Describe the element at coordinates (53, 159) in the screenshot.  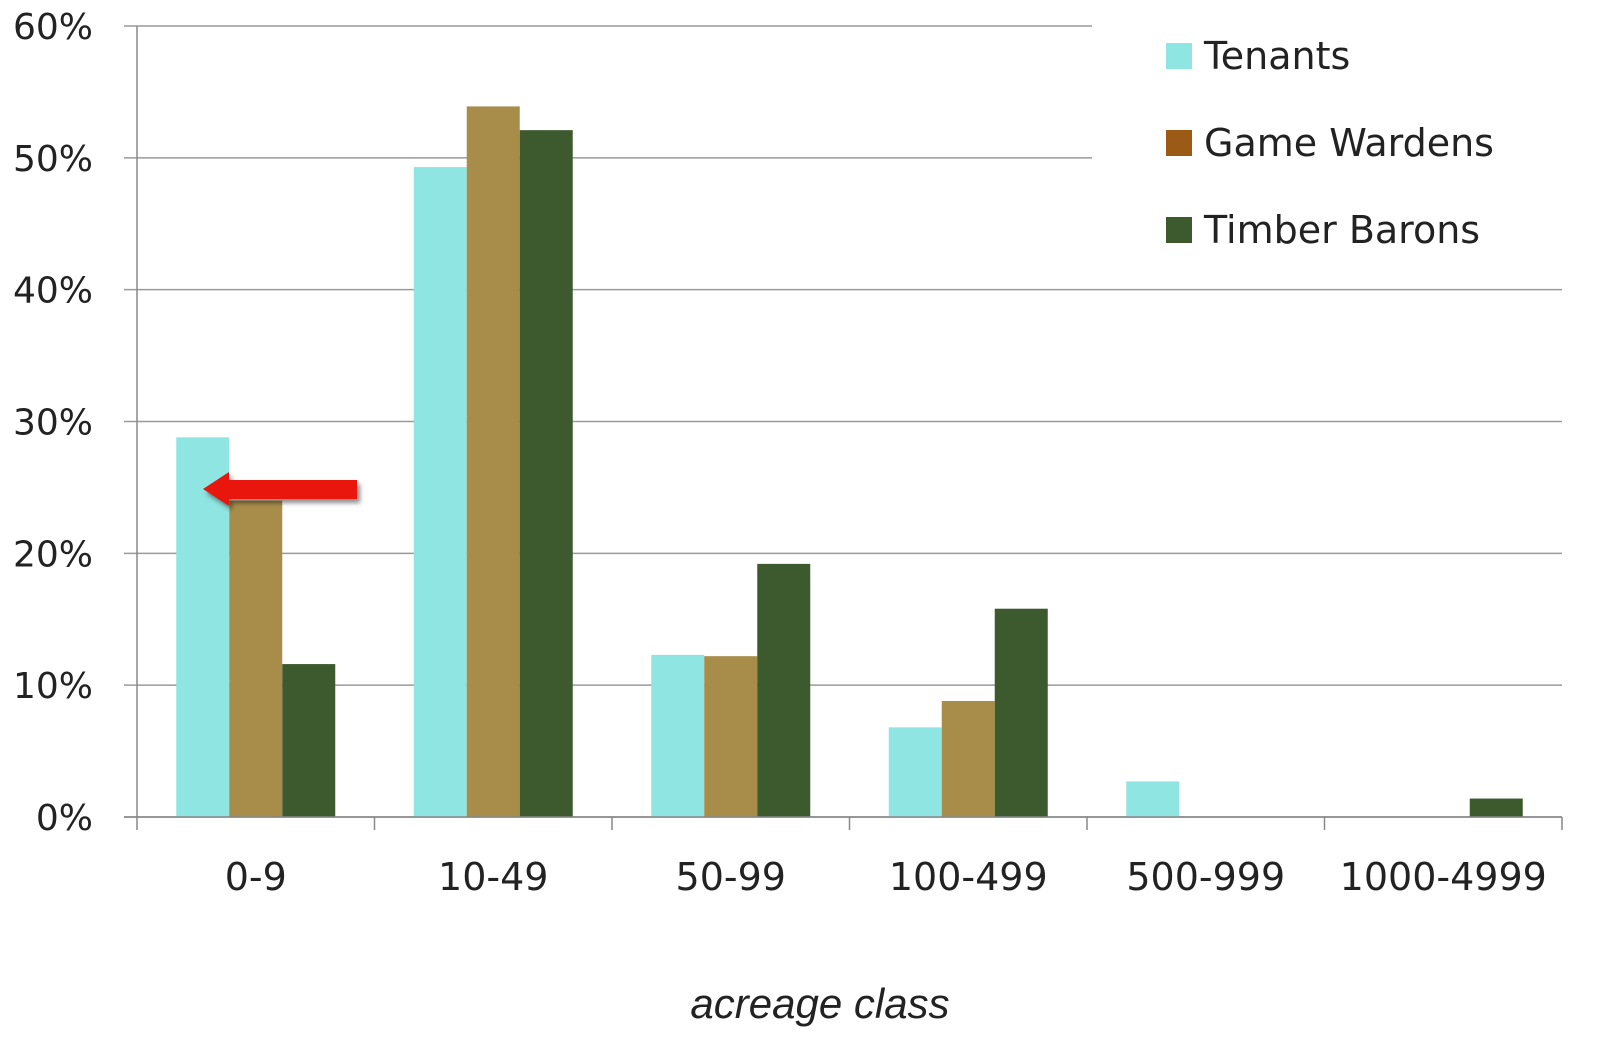
I see `y-tick-label: 50%` at that location.